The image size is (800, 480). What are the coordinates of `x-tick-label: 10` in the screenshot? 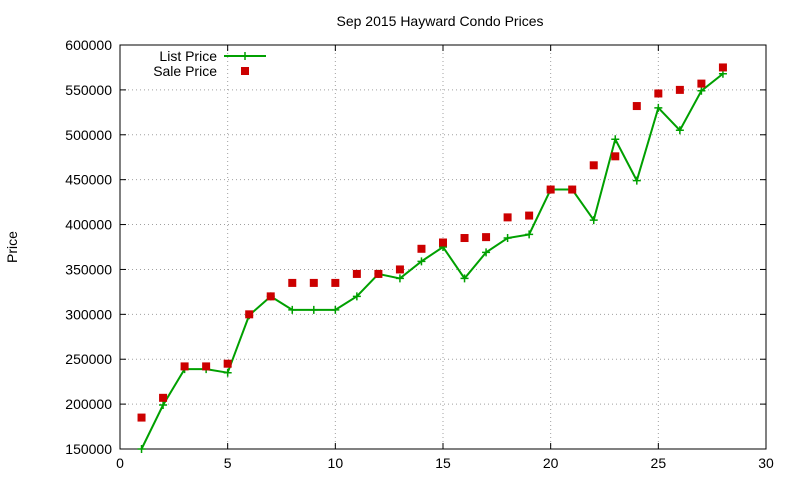 It's located at (336, 463).